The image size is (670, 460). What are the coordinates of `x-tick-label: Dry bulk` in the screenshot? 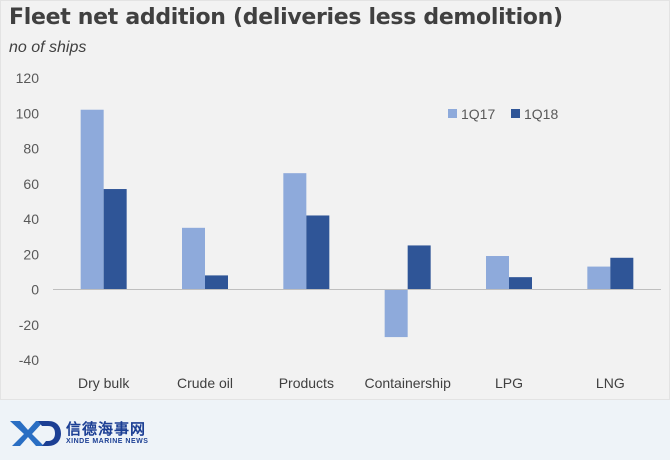 It's located at (104, 383).